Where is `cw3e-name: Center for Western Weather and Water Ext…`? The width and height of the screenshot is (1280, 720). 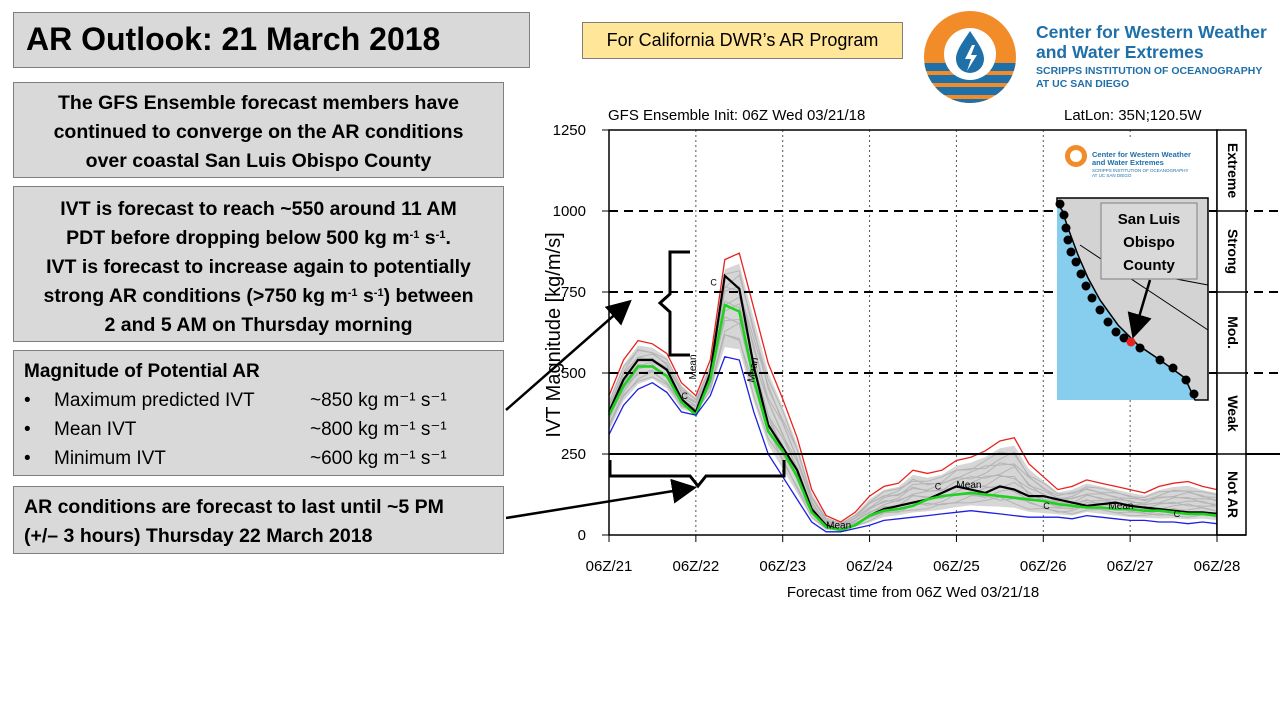 cw3e-name: Center for Western Weather and Water Ext… is located at coordinates (1151, 42).